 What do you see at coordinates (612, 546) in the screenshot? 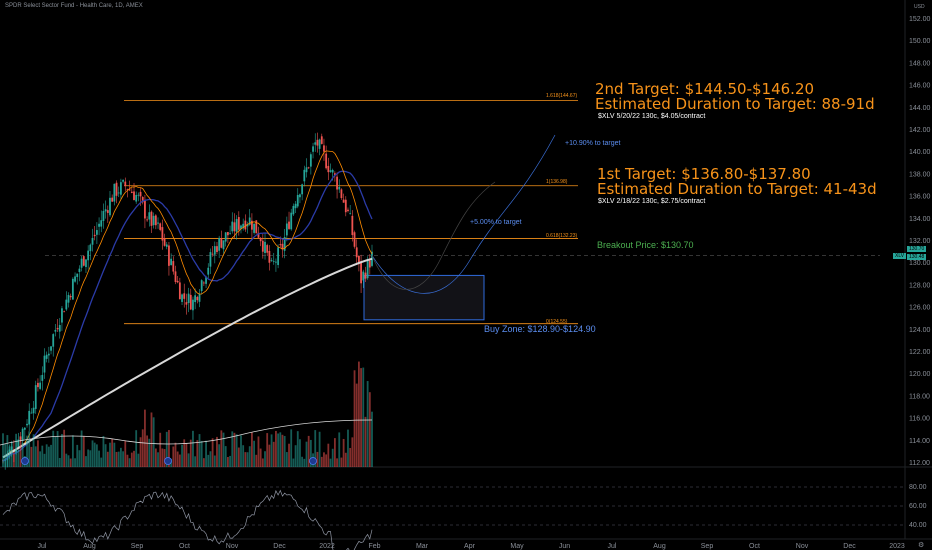
I see `time-tick: Jul` at bounding box center [612, 546].